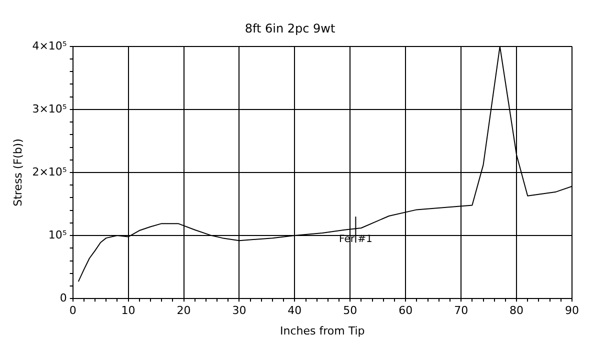  What do you see at coordinates (239, 311) in the screenshot?
I see `x-tick-label: 30` at bounding box center [239, 311].